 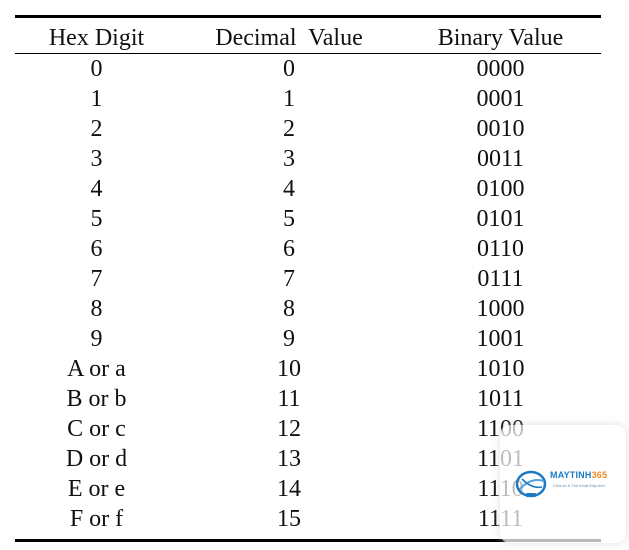 What do you see at coordinates (289, 489) in the screenshot?
I see `cell-decimal-value: 14` at bounding box center [289, 489].